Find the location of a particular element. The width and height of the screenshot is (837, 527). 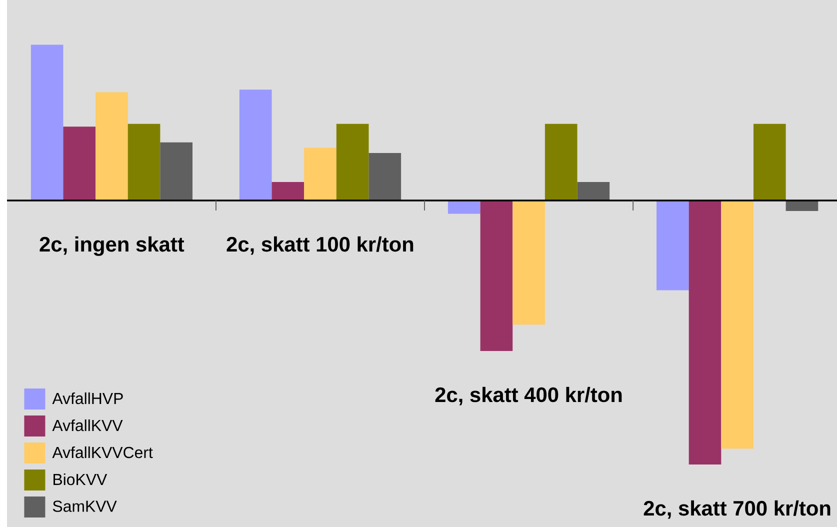

legend-label: AvfallKVVCert is located at coordinates (102, 452).